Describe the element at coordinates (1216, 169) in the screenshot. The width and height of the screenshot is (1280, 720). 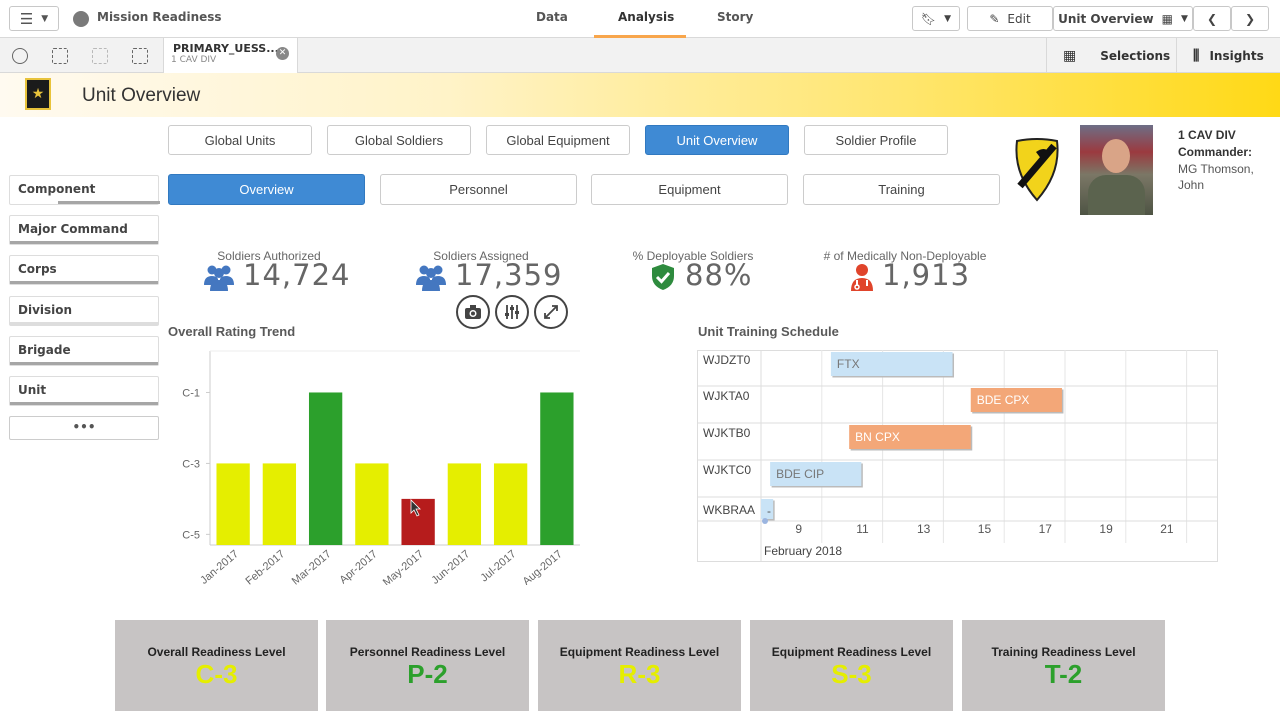
I see `commander-name-line1: MG Thomson,` at that location.